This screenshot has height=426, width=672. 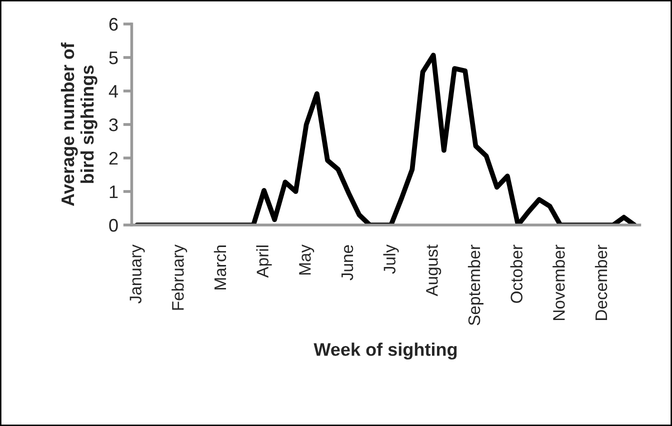 I want to click on y-tick-label: 3, so click(x=113, y=125).